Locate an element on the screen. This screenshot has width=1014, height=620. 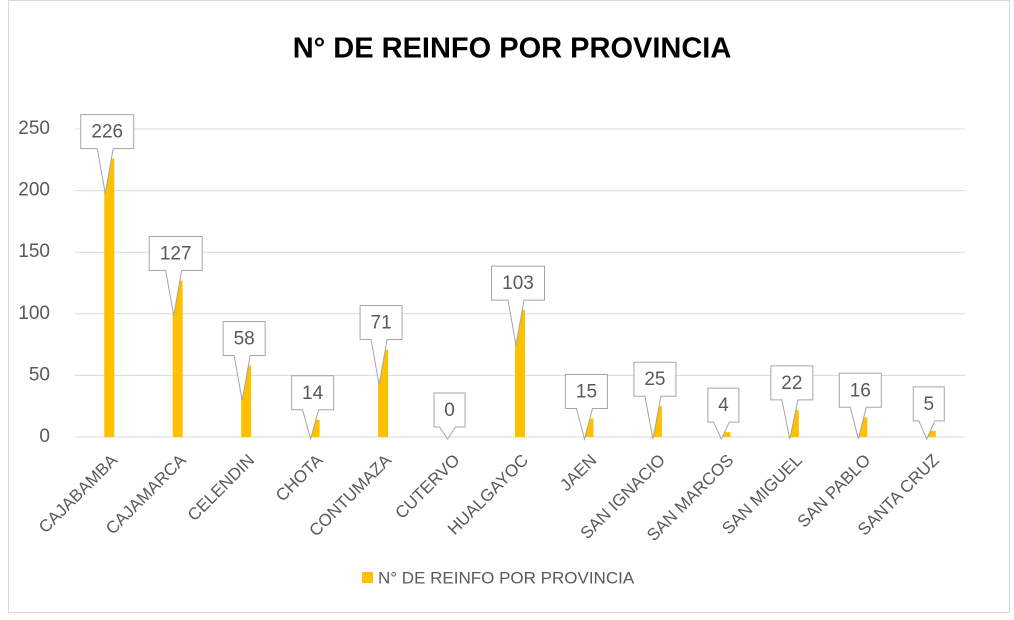
data-label: 58 is located at coordinates (244, 339).